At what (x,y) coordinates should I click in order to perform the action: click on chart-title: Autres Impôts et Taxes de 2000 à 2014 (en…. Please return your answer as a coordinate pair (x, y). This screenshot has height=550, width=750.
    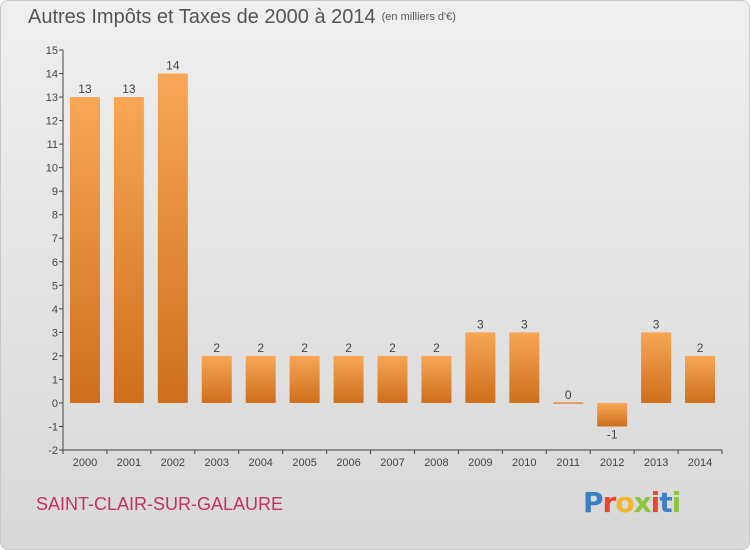
    Looking at the image, I should click on (242, 17).